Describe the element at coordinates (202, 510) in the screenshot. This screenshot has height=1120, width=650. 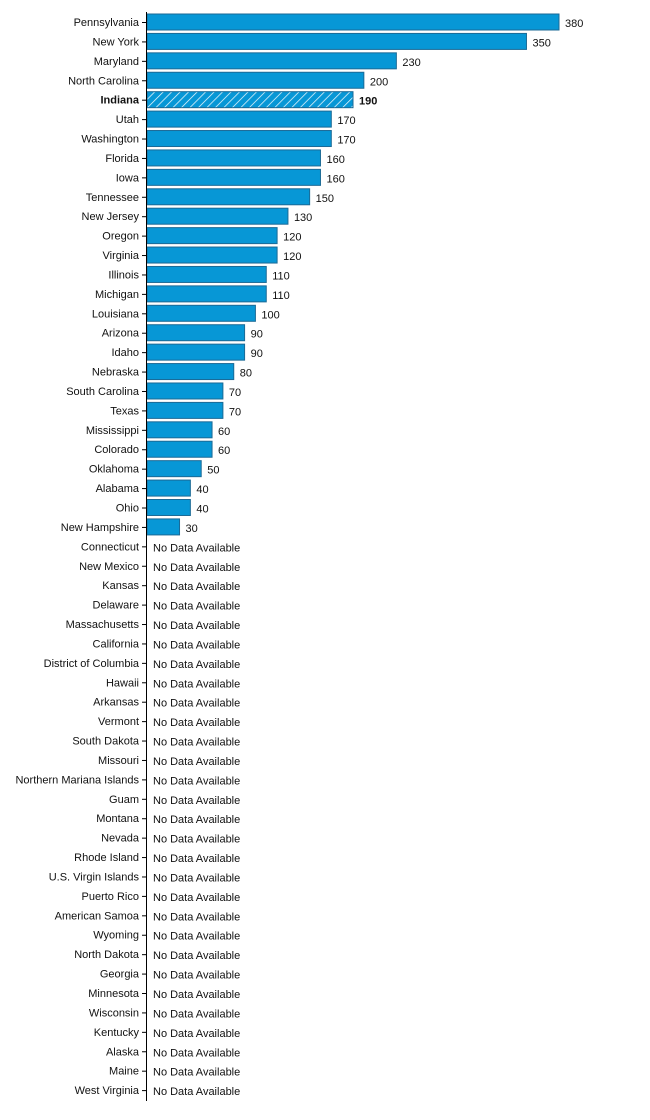
I see `data-label: 40` at that location.